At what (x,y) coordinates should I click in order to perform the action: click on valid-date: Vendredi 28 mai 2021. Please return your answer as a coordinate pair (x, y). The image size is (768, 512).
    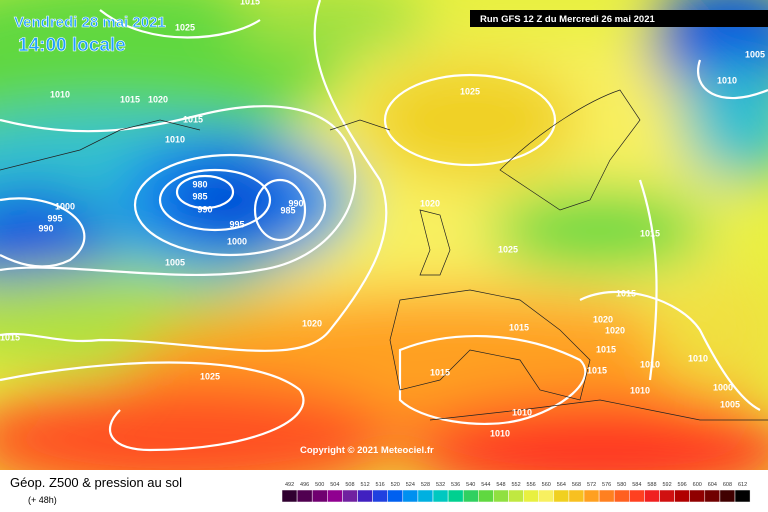
    Looking at the image, I should click on (90, 22).